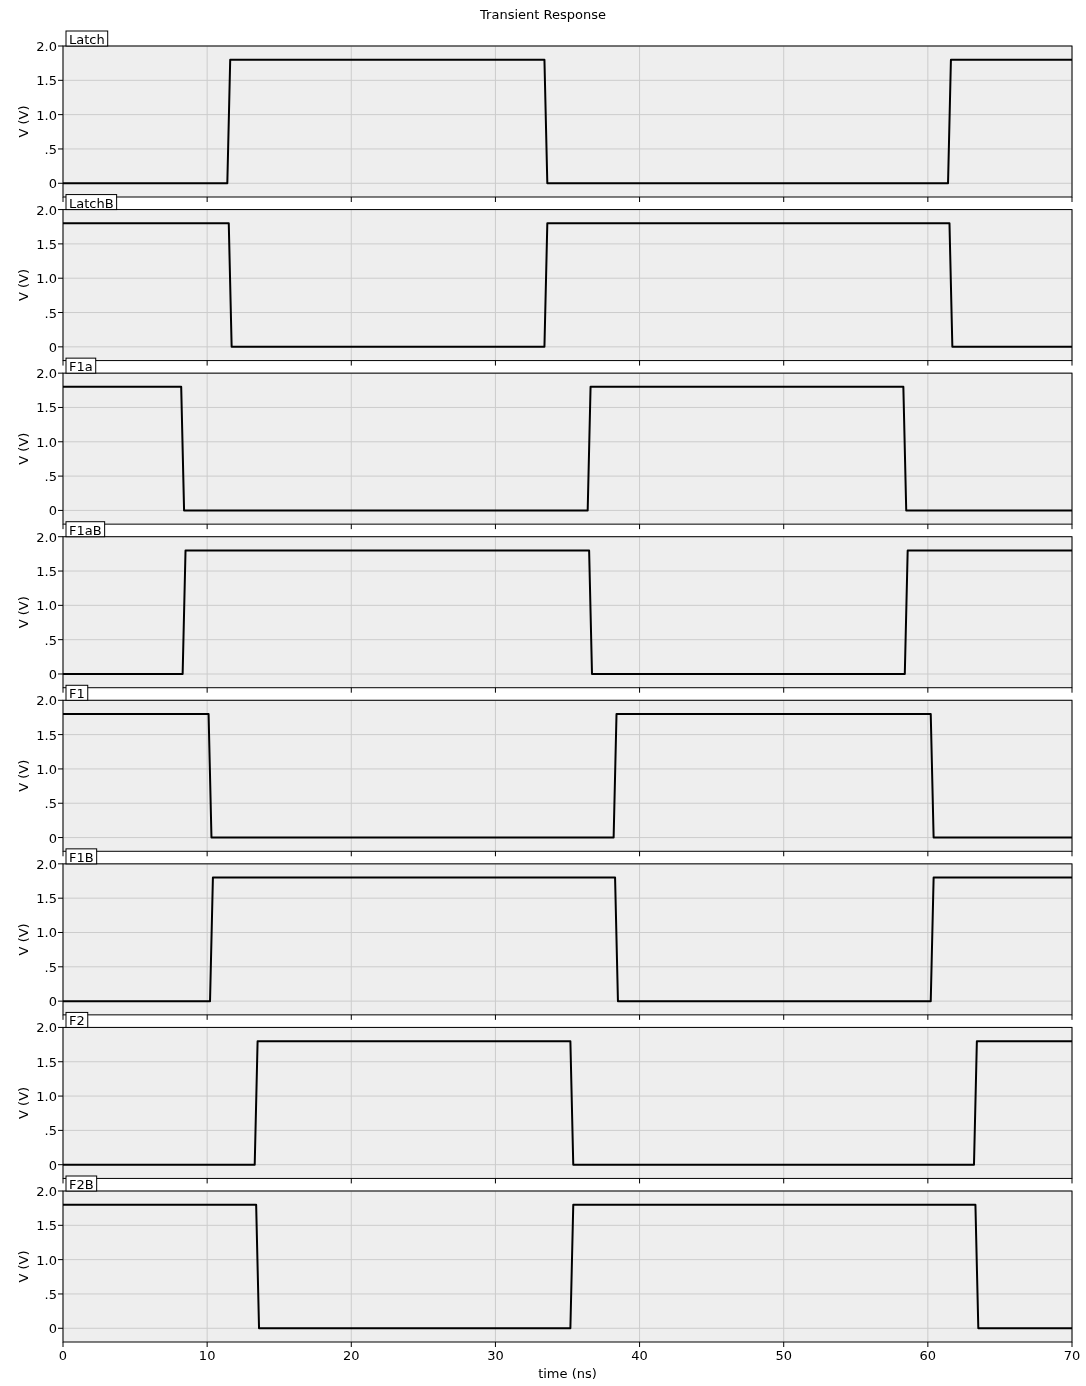 The image size is (1086, 1386). What do you see at coordinates (783, 1355) in the screenshot?
I see `x-tick-label: 50` at bounding box center [783, 1355].